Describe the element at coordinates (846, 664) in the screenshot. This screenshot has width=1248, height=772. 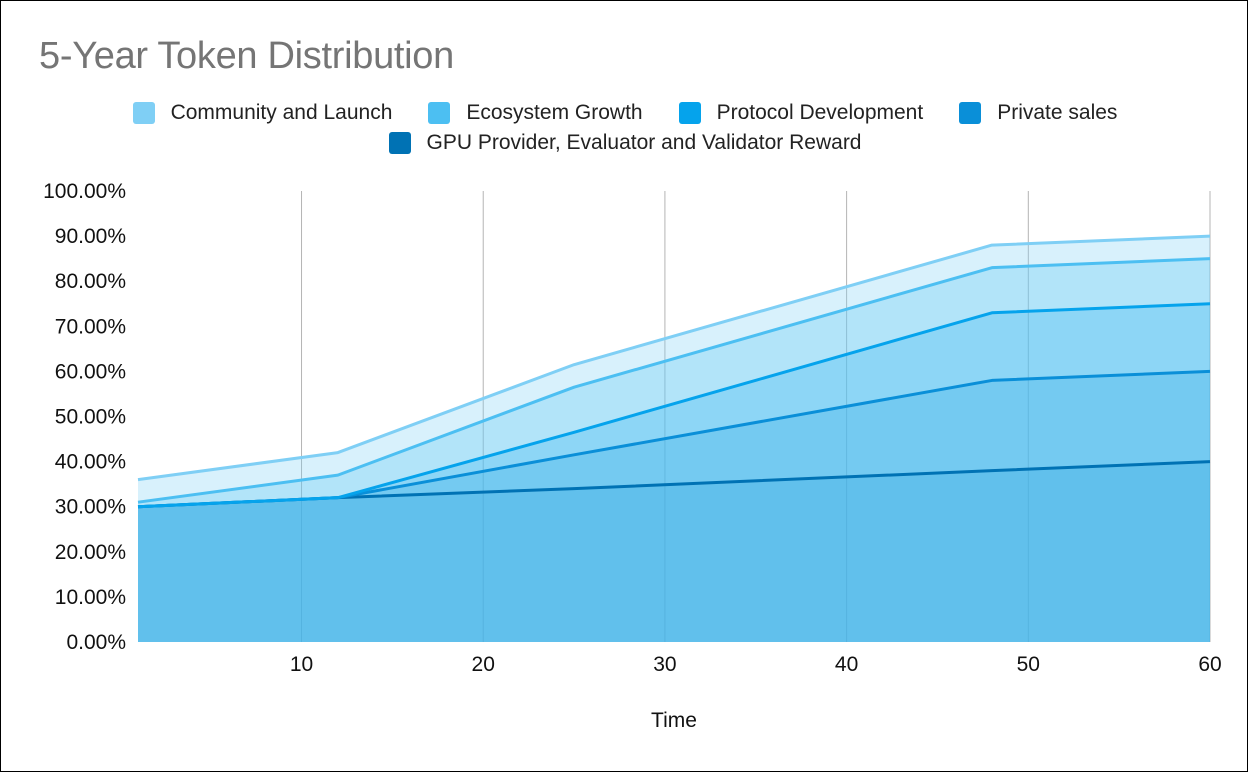
I see `x-tick-label: 40` at that location.